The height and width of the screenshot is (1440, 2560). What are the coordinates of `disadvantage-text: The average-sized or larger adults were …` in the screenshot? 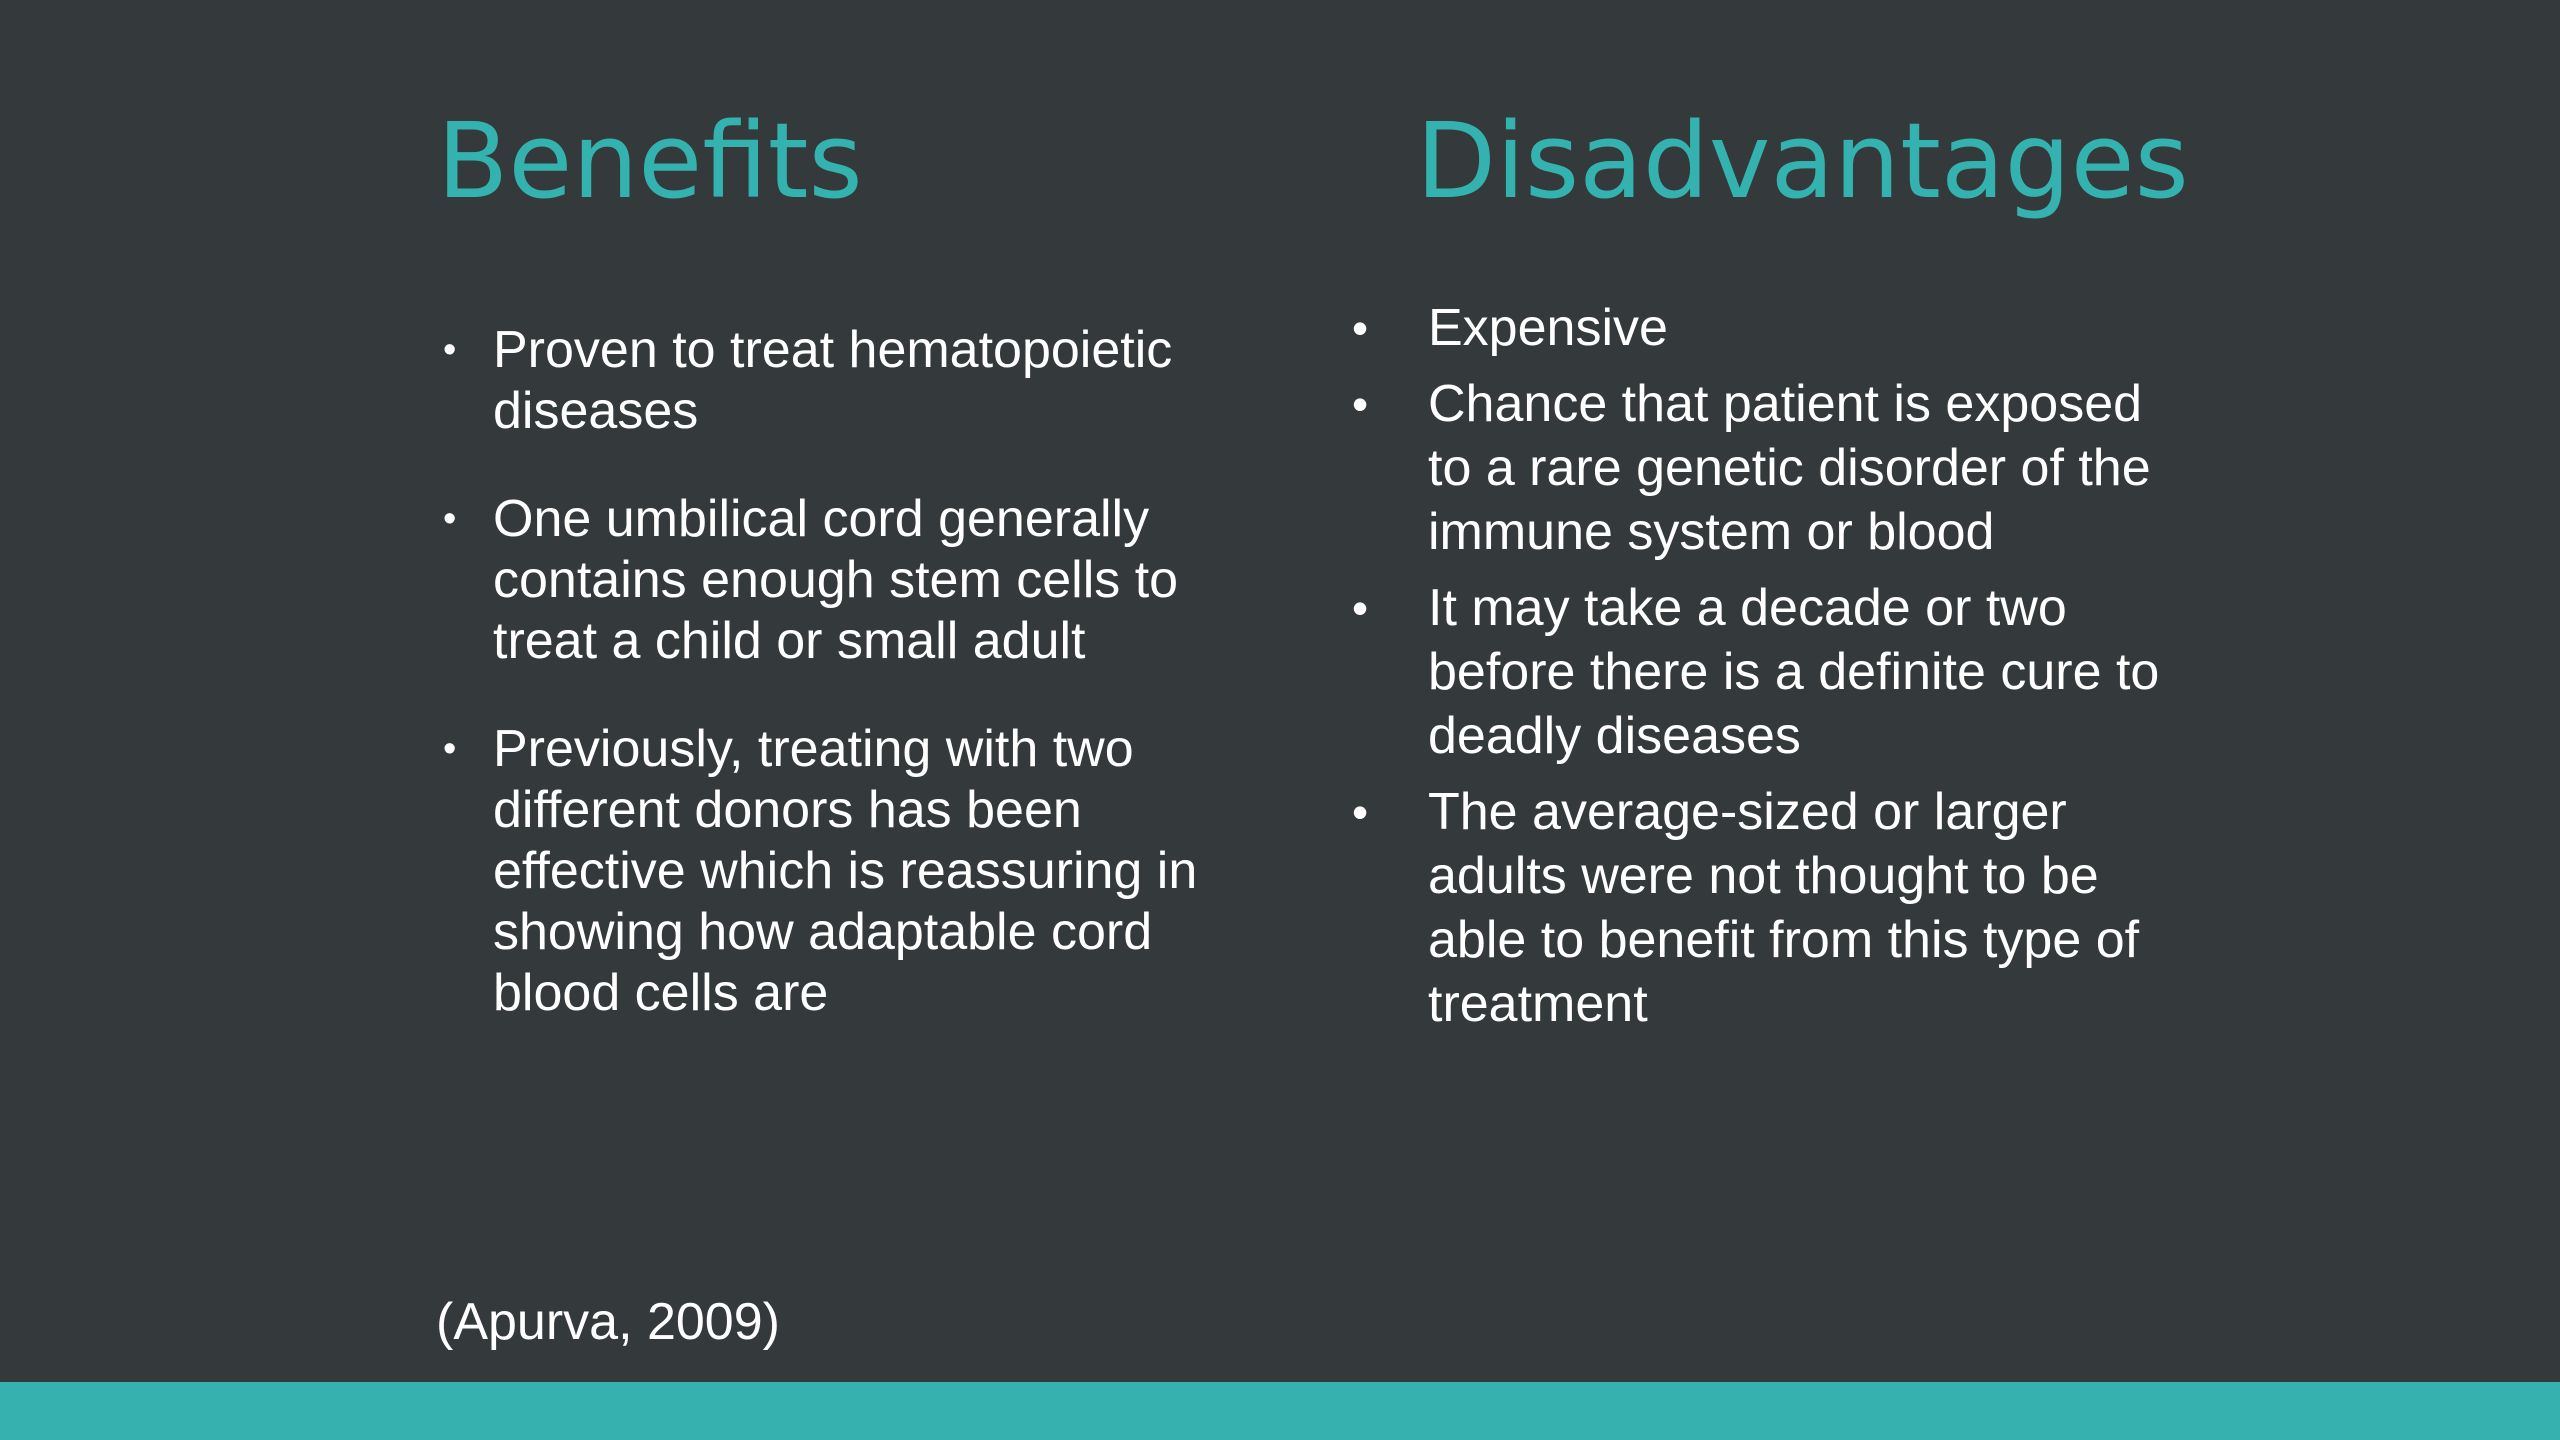 It's located at (1784, 908).